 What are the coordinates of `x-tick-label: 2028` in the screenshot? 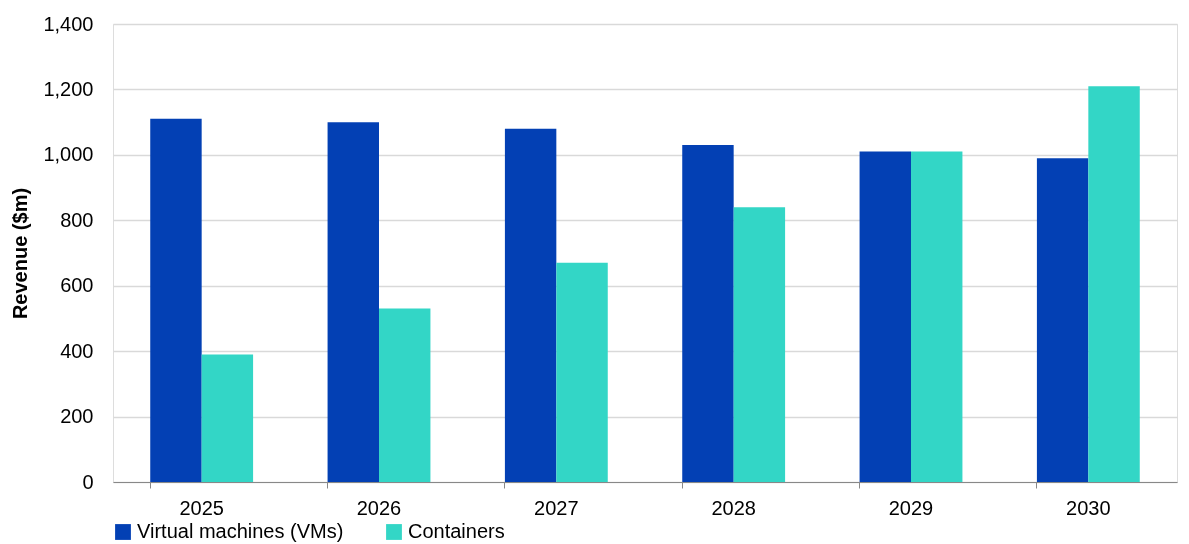 It's located at (733, 507).